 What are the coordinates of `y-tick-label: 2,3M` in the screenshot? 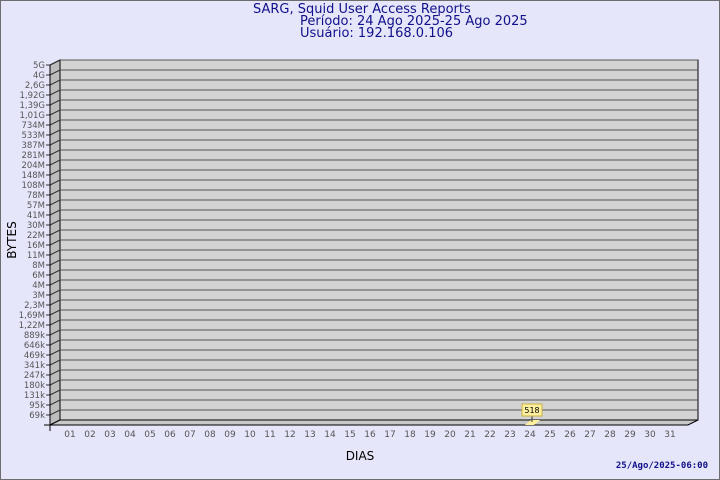 It's located at (34, 306).